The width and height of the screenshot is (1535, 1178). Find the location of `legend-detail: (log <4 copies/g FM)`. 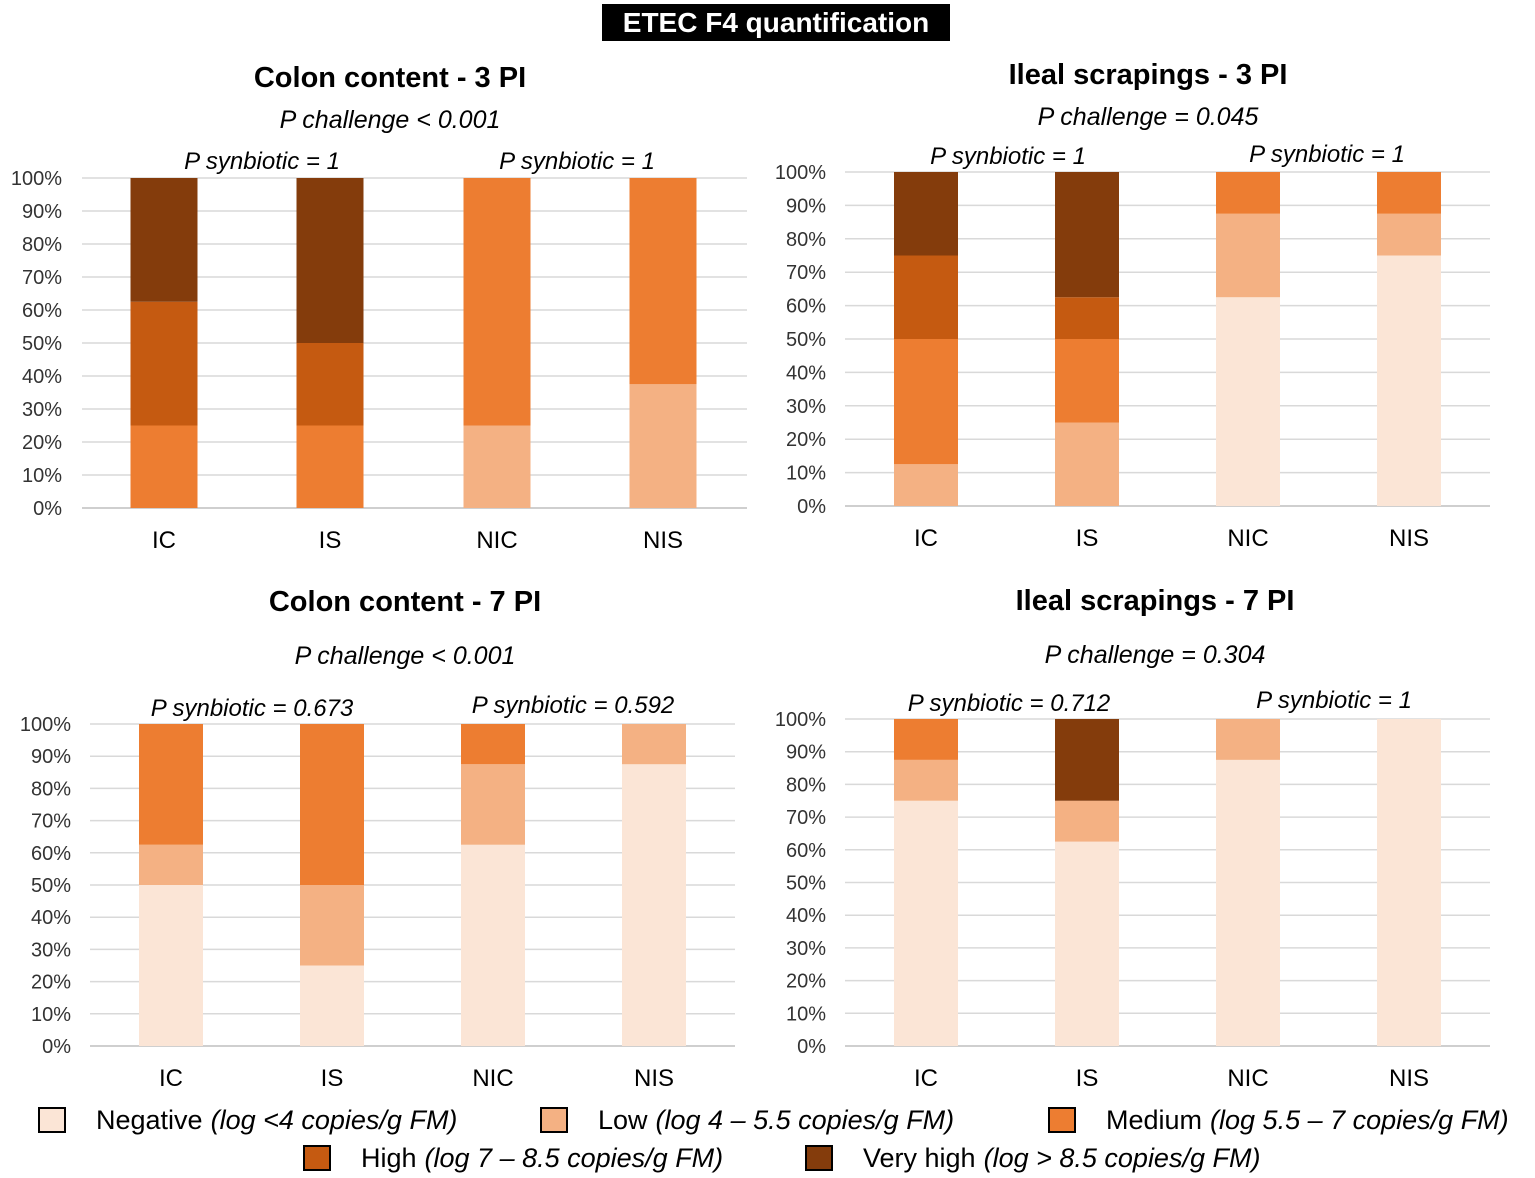

legend-detail: (log <4 copies/g FM) is located at coordinates (334, 1119).